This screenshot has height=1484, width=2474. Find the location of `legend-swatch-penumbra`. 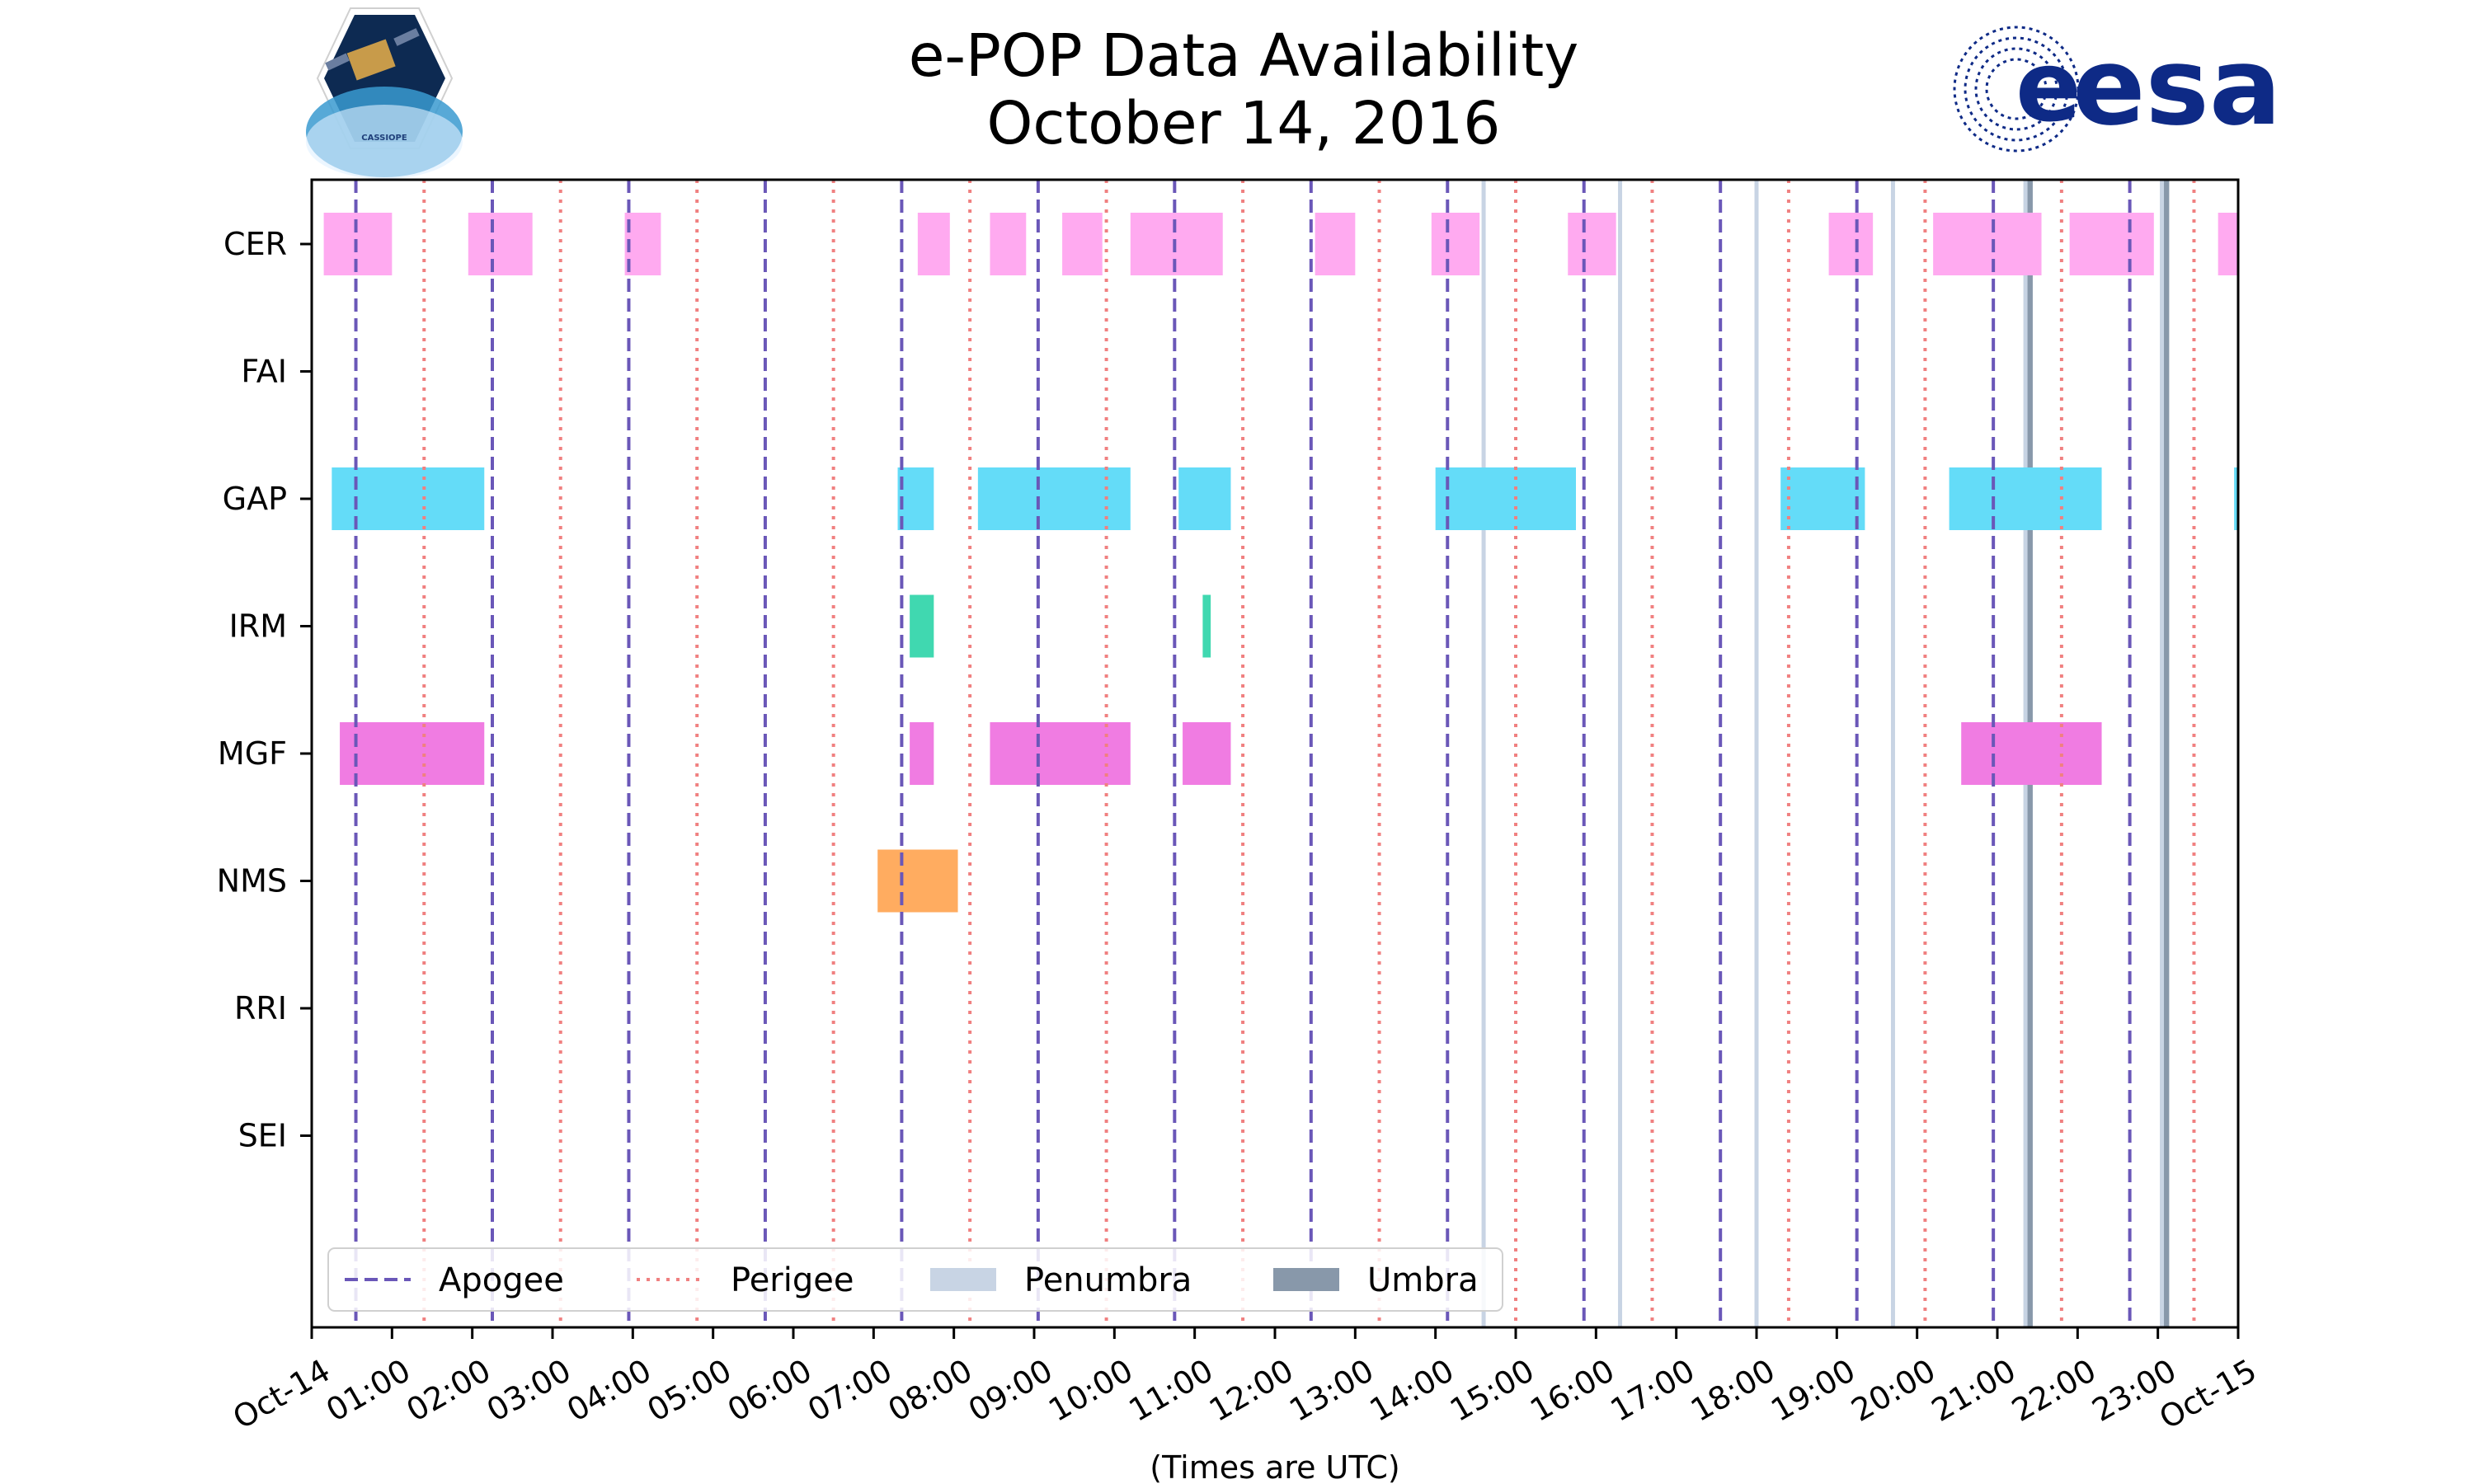

legend-swatch-penumbra is located at coordinates (963, 1279).